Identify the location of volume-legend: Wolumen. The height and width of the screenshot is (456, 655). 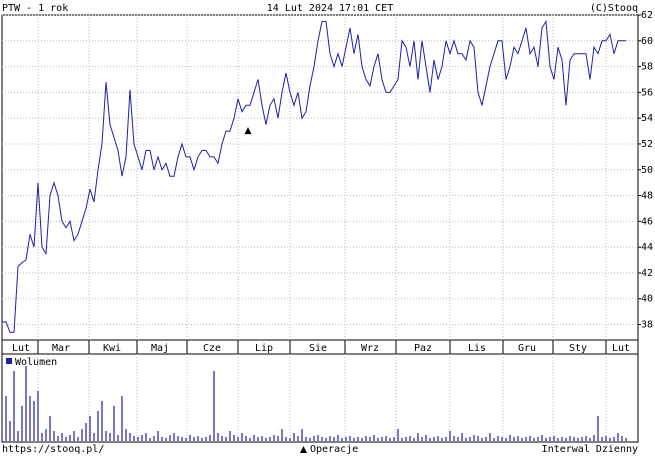
(36, 362).